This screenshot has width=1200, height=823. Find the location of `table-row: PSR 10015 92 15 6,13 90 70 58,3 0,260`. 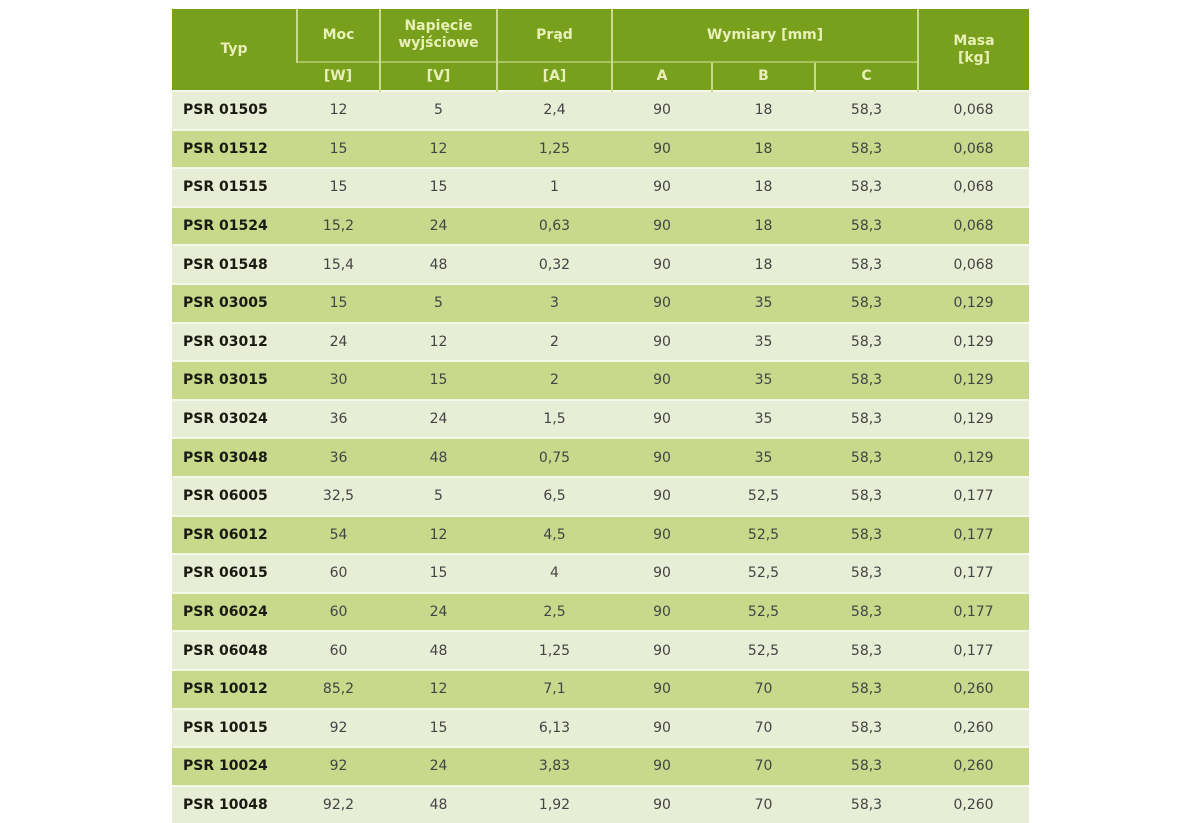

table-row: PSR 10015 92 15 6,13 90 70 58,3 0,260 is located at coordinates (601, 727).